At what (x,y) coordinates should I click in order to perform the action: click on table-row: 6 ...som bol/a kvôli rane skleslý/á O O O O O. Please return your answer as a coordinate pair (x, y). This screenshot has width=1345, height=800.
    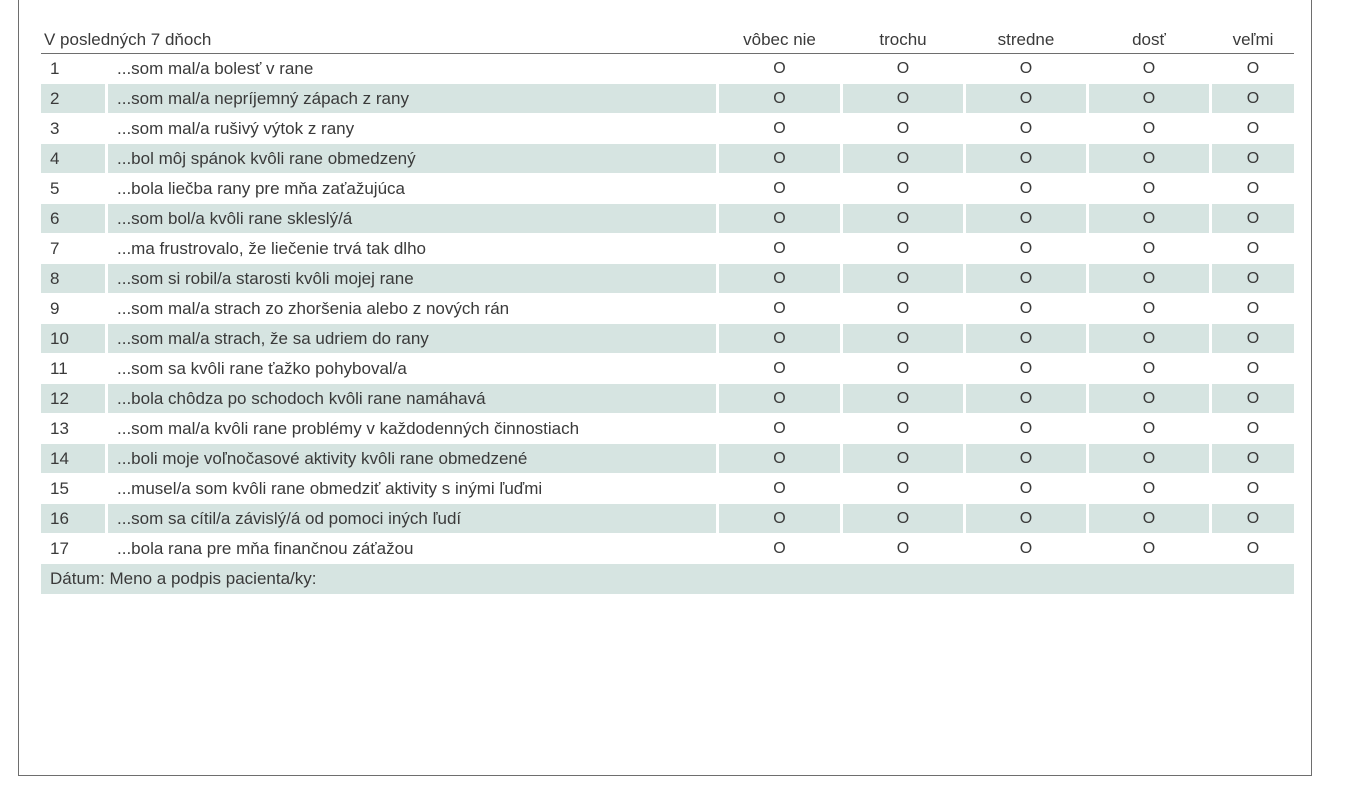
    Looking at the image, I should click on (667, 219).